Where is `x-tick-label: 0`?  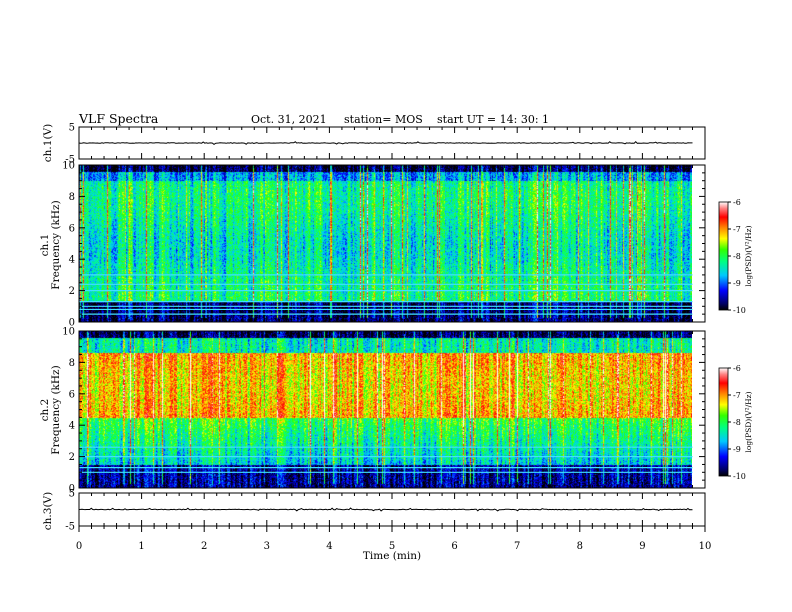 x-tick-label: 0 is located at coordinates (79, 546).